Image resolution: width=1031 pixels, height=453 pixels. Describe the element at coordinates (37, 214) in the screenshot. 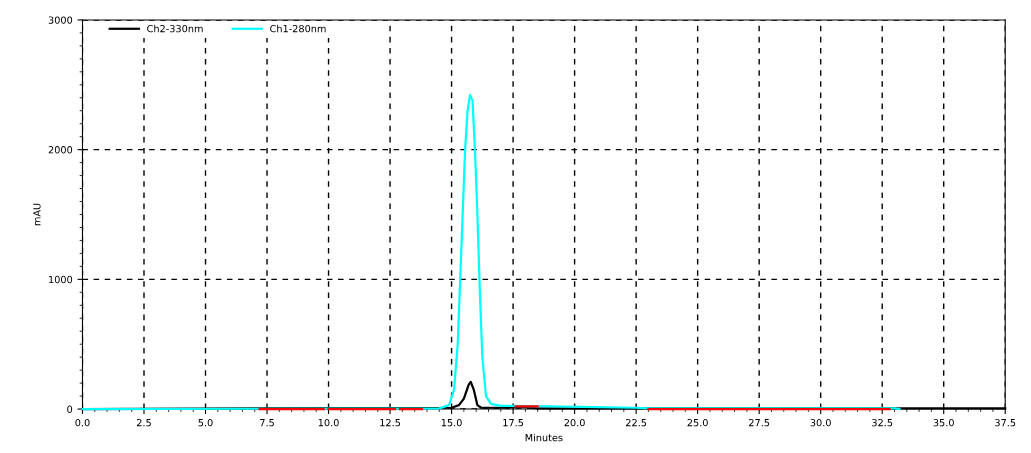

I see `y-axis-title: mAU` at that location.